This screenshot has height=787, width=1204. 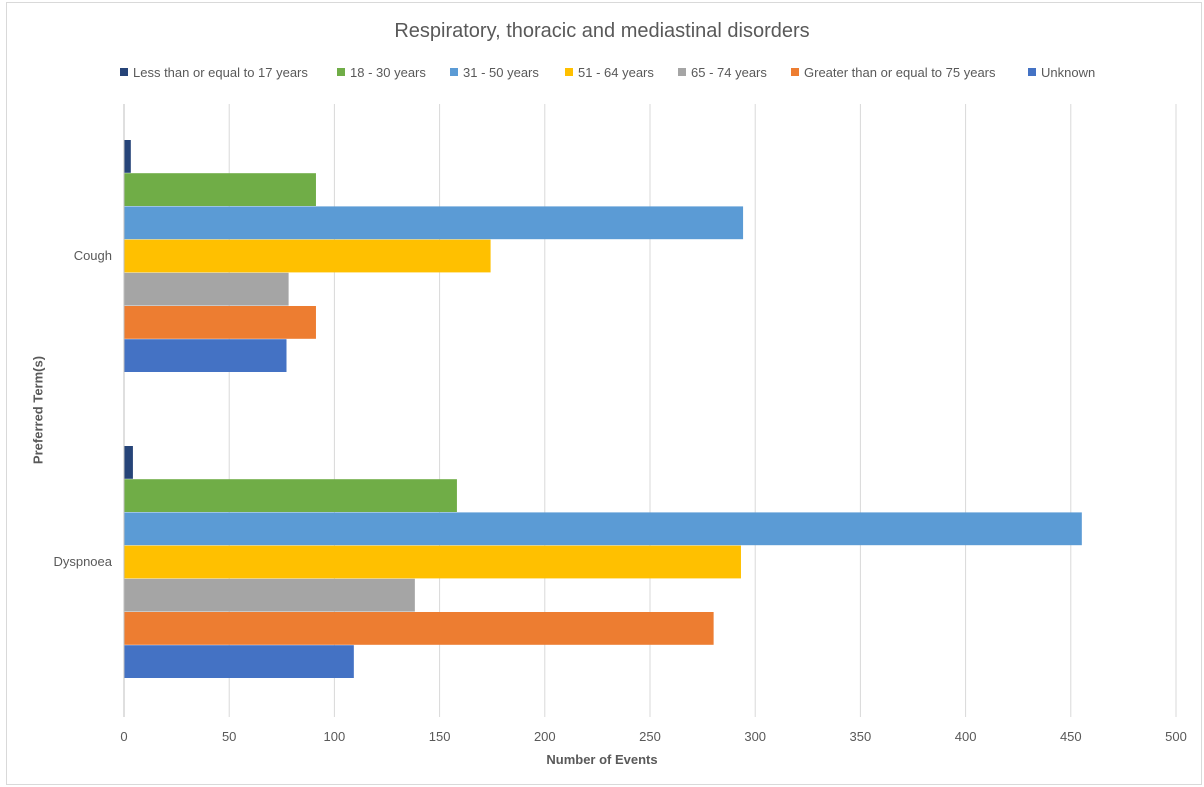 I want to click on legend-item: Unknown, so click(x=1061, y=72).